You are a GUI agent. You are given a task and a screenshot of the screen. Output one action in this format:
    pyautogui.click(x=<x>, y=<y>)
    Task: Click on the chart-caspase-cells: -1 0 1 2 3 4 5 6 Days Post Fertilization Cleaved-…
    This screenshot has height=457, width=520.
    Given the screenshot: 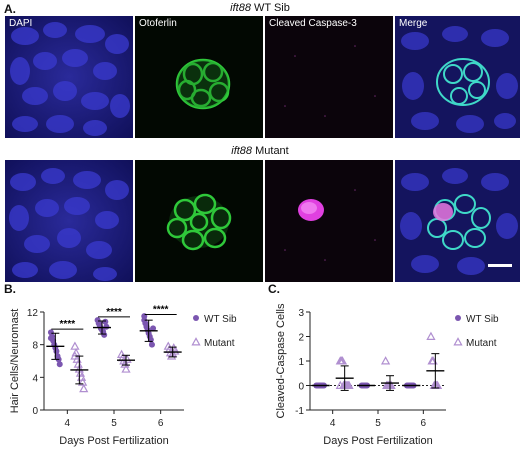 What is the action you would take?
    pyautogui.click(x=387, y=375)
    